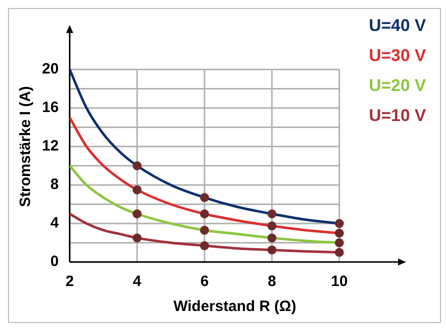  I want to click on y-tick-label: 12, so click(50, 146).